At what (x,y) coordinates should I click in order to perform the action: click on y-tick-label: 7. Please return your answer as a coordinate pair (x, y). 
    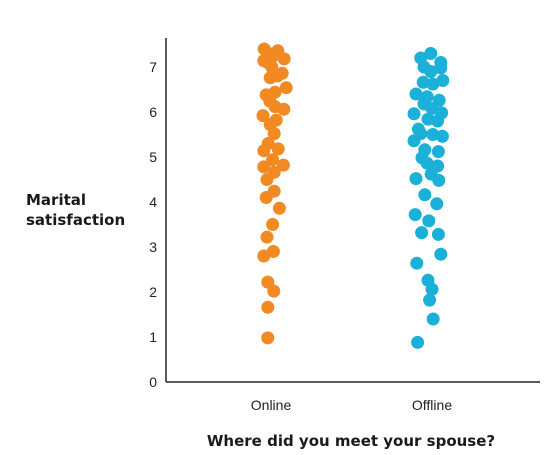
    Looking at the image, I should click on (153, 67).